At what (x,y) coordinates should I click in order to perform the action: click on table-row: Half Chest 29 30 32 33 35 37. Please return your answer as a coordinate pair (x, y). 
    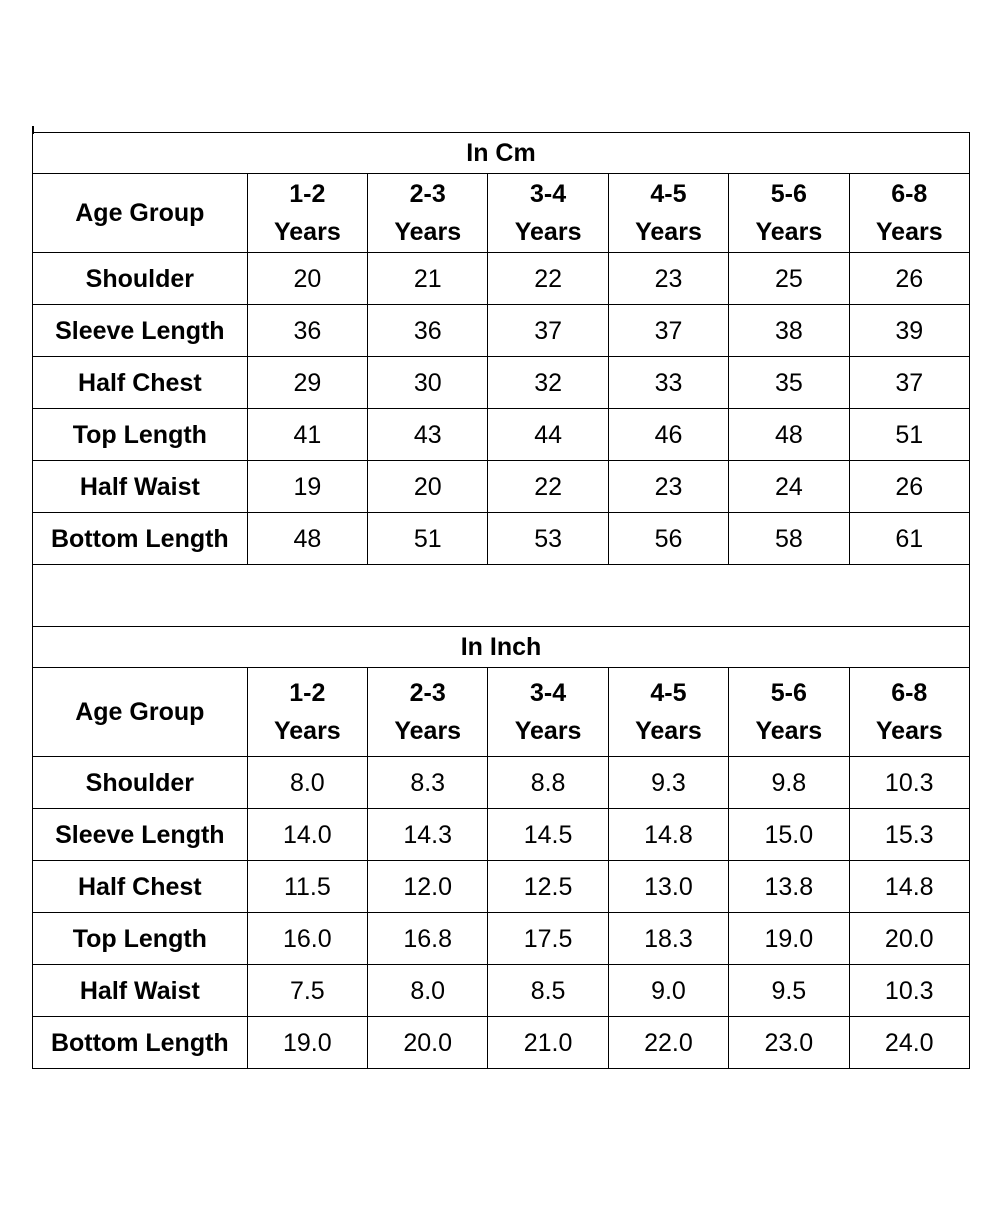
    Looking at the image, I should click on (501, 382).